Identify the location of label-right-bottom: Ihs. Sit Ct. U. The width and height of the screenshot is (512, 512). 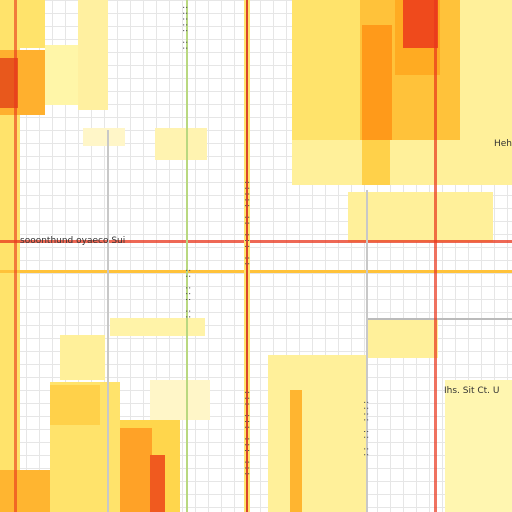
(472, 391).